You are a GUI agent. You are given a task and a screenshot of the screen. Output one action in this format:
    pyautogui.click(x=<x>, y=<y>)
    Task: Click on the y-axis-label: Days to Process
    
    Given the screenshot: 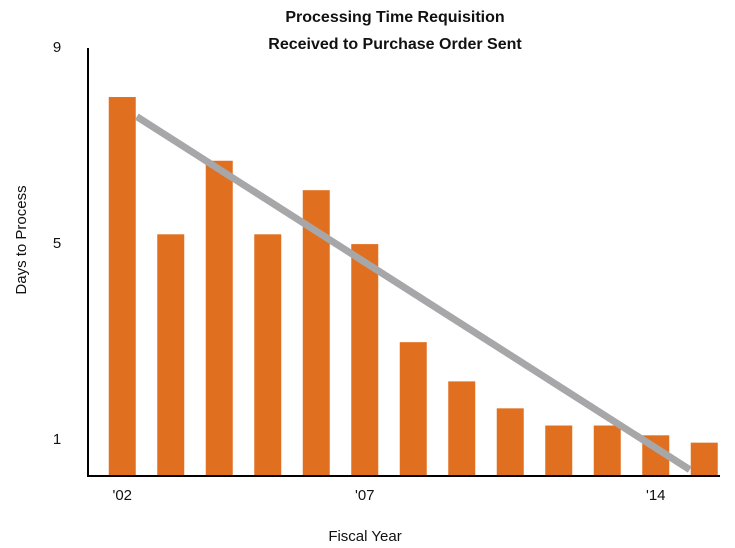 What is the action you would take?
    pyautogui.click(x=21, y=239)
    